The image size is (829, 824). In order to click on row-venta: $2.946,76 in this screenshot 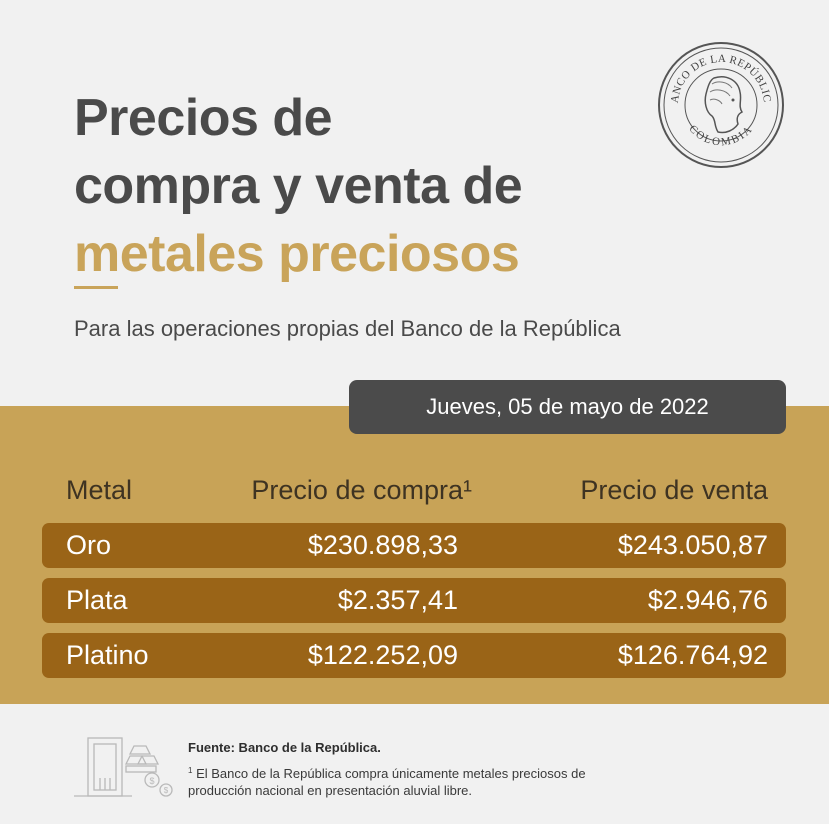, I will do `click(707, 600)`.